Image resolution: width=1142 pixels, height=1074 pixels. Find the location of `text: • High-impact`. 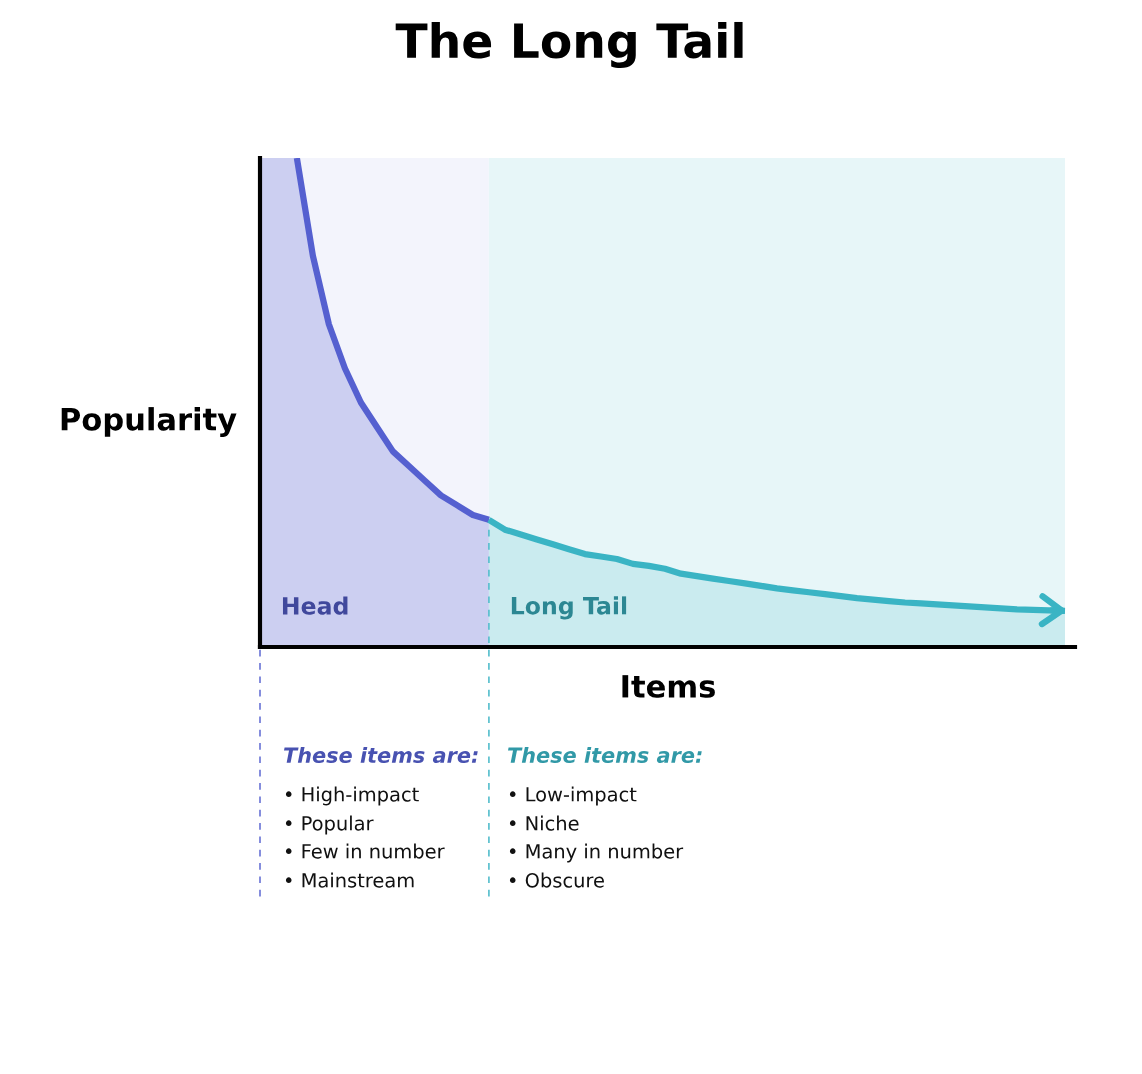

text: • High-impact is located at coordinates (352, 796).